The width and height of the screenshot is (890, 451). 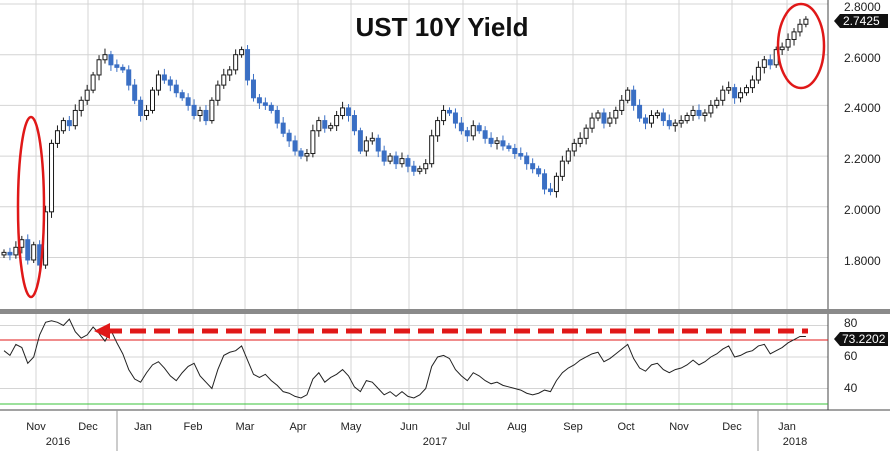 What do you see at coordinates (862, 159) in the screenshot?
I see `ytick-label: 2.2000` at bounding box center [862, 159].